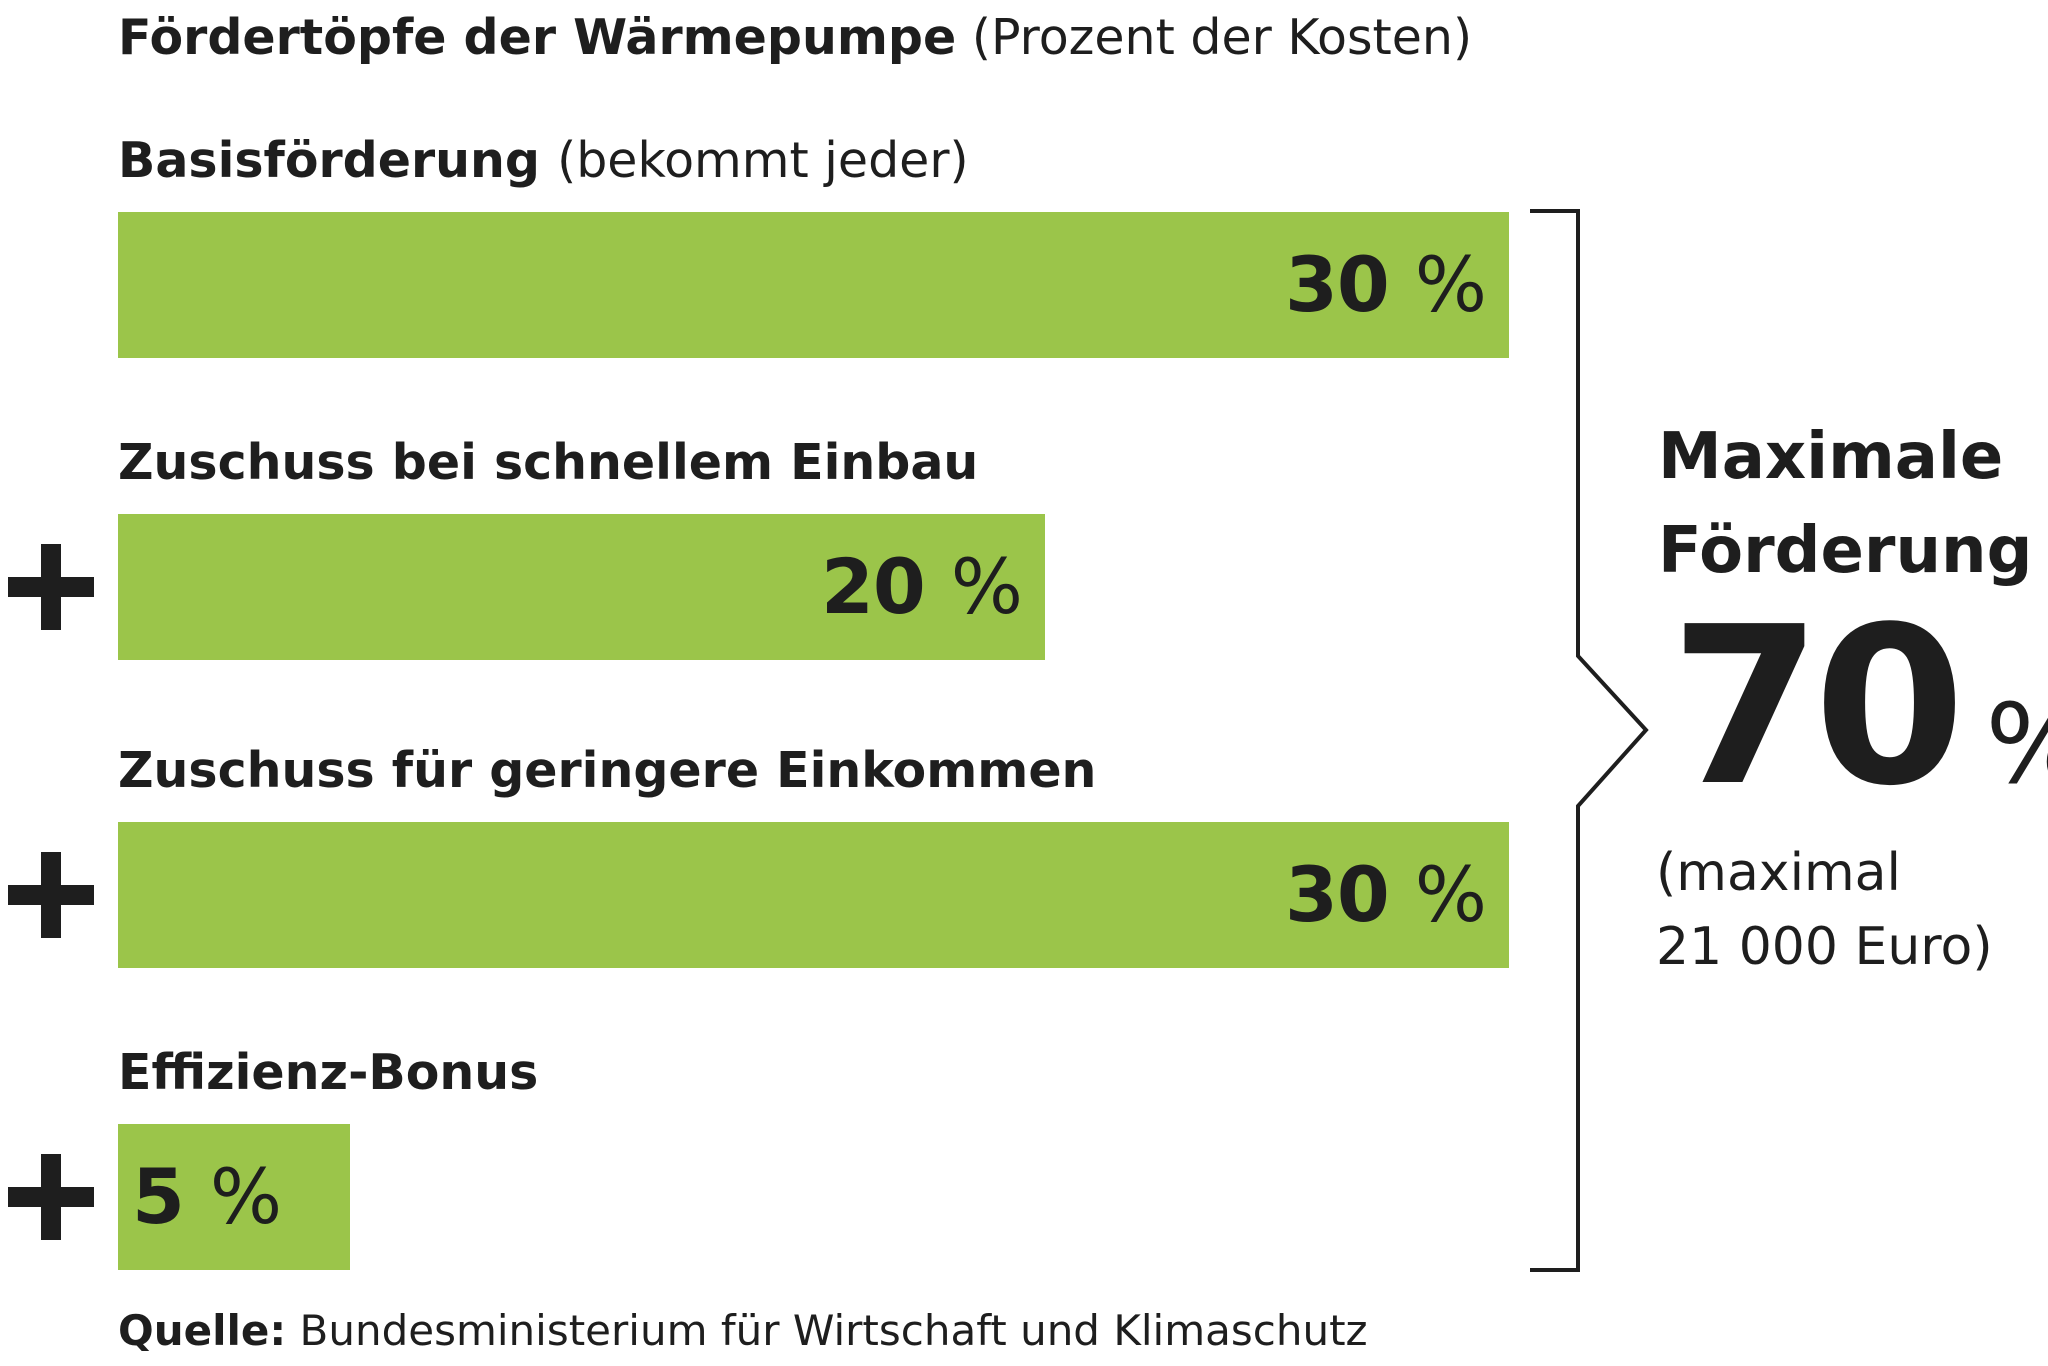  Describe the element at coordinates (329, 160) in the screenshot. I see `bar-category-name: Basisförderung` at that location.